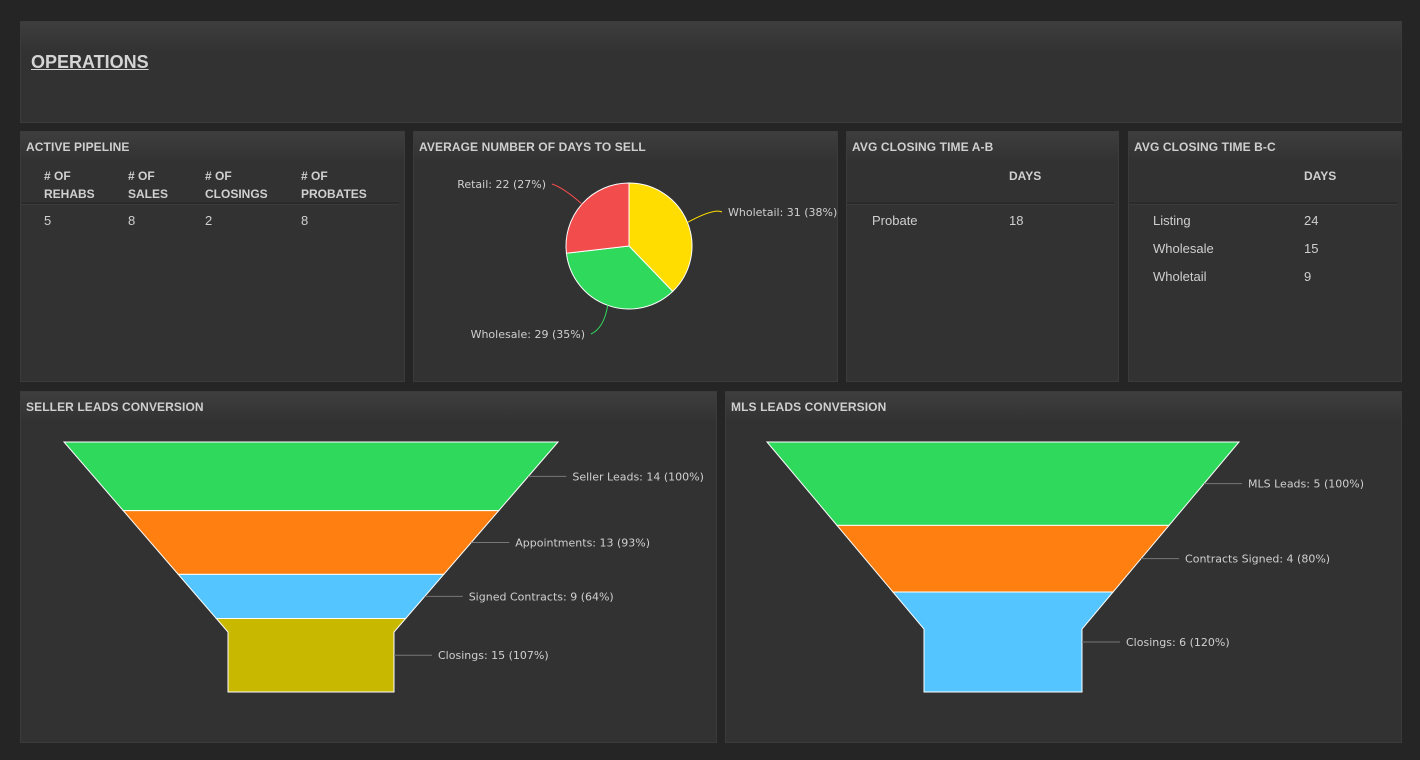 The width and height of the screenshot is (1420, 760). Describe the element at coordinates (305, 220) in the screenshot. I see `value-probates: 8` at that location.